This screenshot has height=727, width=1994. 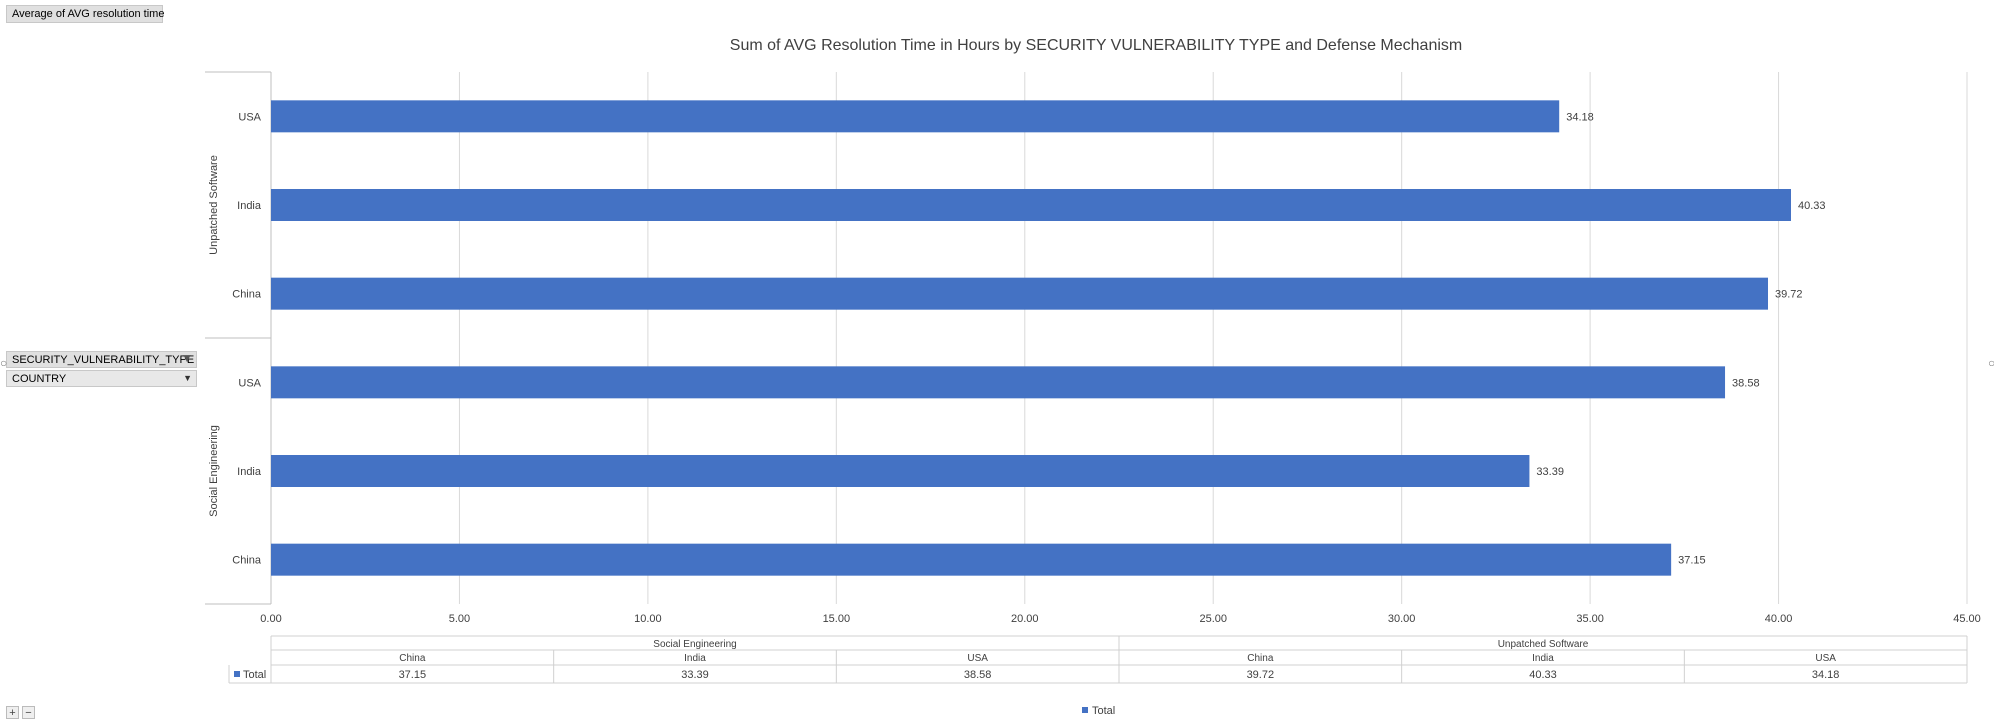 I want to click on table-cell: 37.15, so click(x=413, y=675).